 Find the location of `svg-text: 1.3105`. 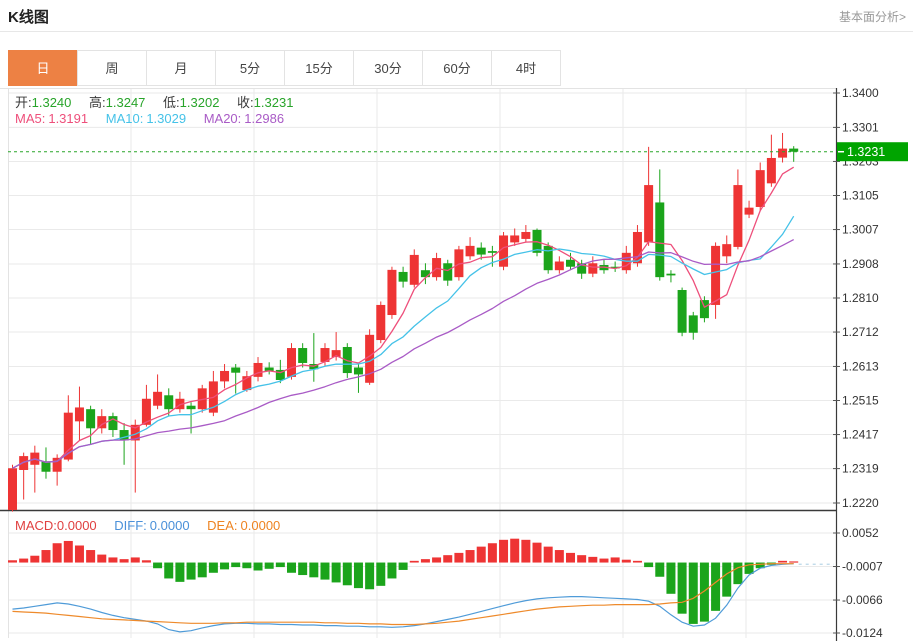

svg-text: 1.3105 is located at coordinates (860, 196).